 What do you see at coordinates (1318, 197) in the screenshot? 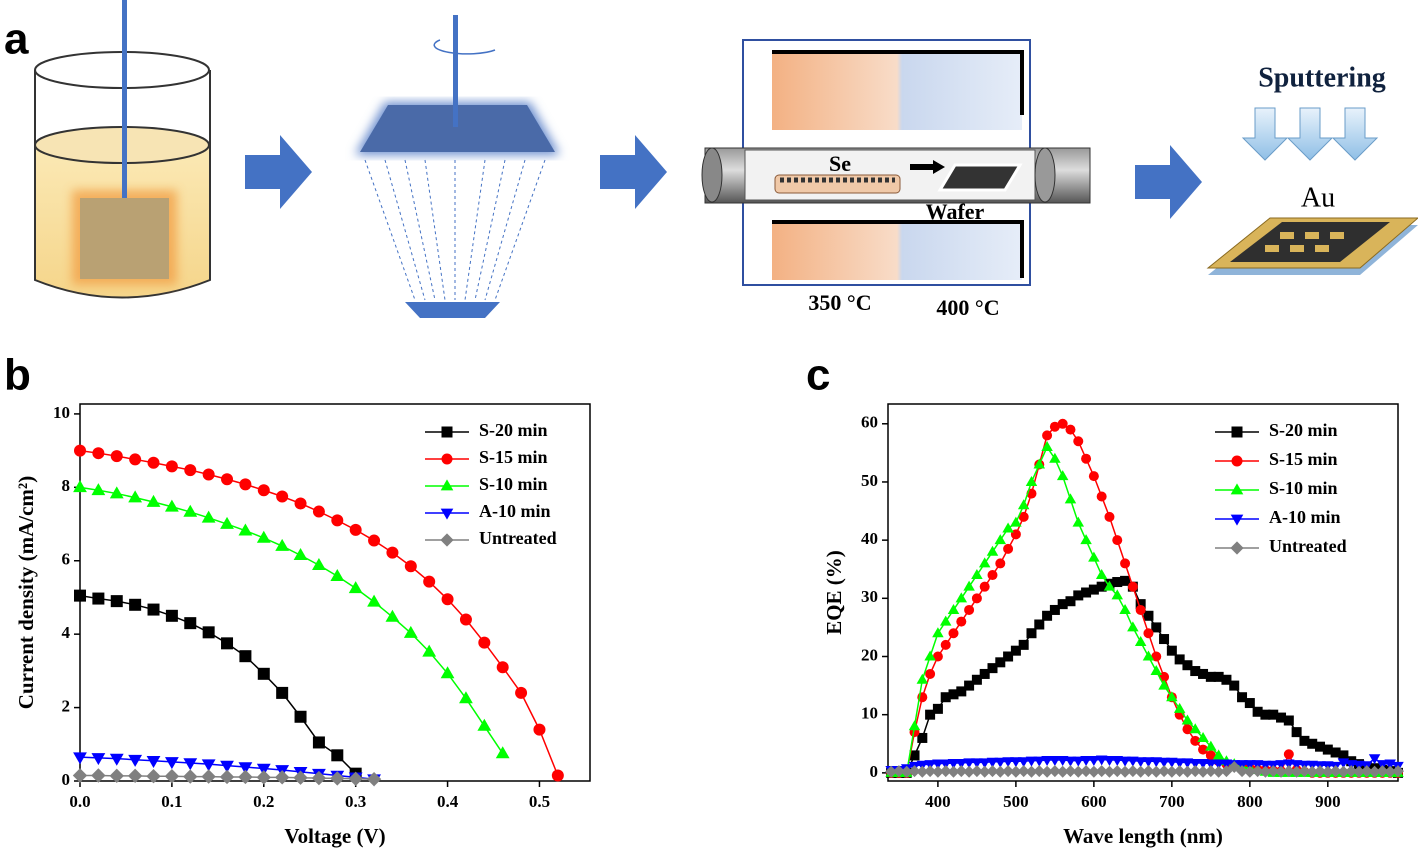
I see `diagram-label: Au` at bounding box center [1318, 197].